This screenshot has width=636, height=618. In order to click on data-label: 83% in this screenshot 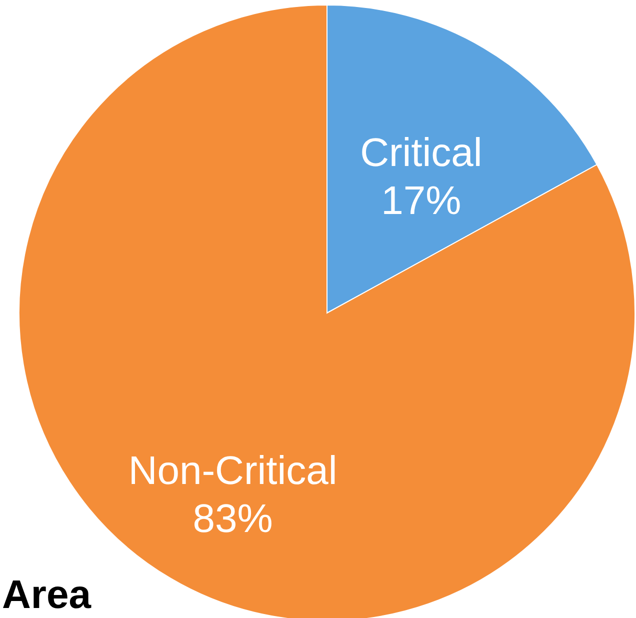, I will do `click(232, 519)`.